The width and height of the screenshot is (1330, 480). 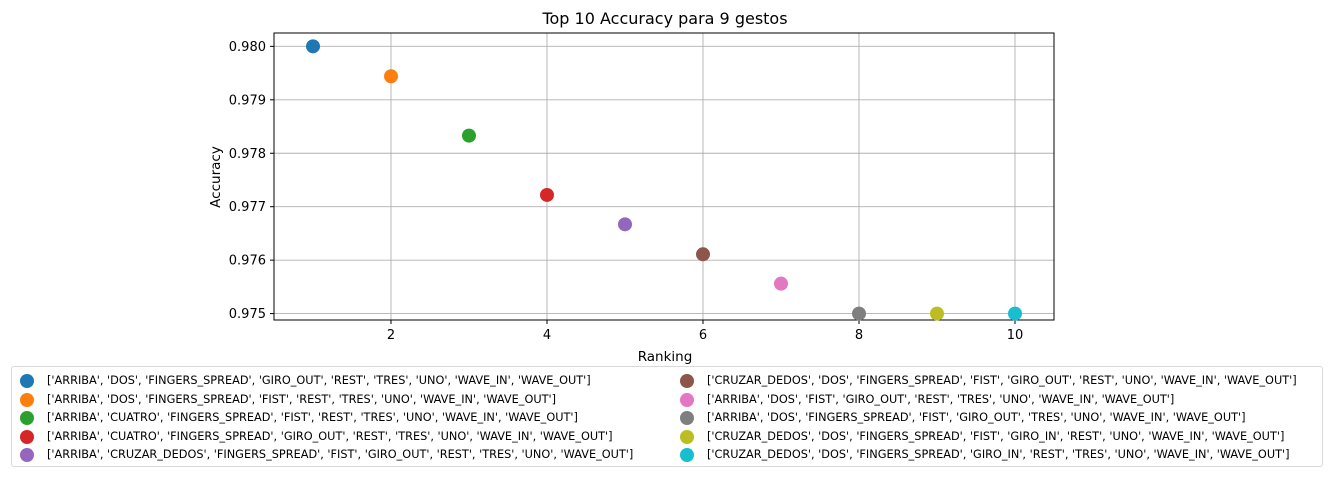 What do you see at coordinates (547, 335) in the screenshot?
I see `x-tick-label: 4` at bounding box center [547, 335].